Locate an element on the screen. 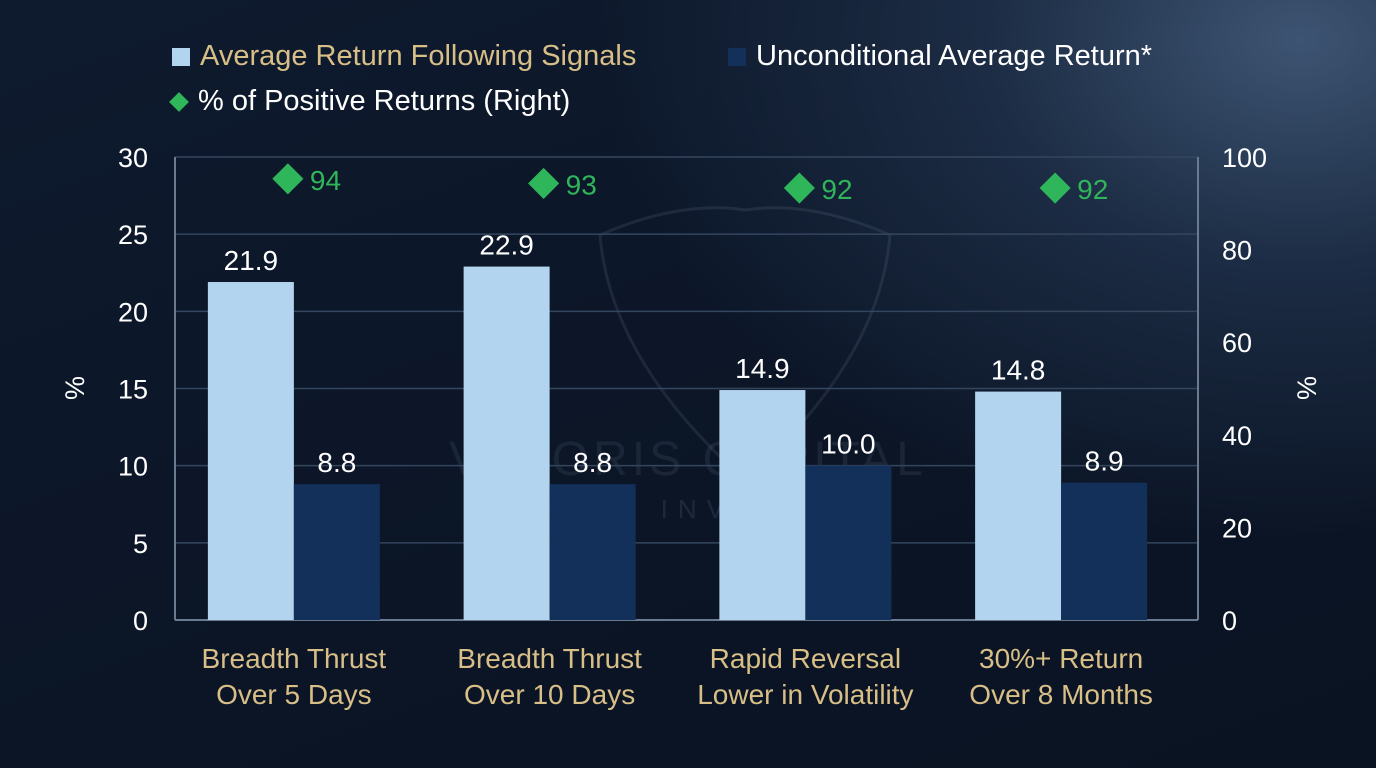  legend-item-unconditional: Unconditional Average Return* is located at coordinates (940, 56).